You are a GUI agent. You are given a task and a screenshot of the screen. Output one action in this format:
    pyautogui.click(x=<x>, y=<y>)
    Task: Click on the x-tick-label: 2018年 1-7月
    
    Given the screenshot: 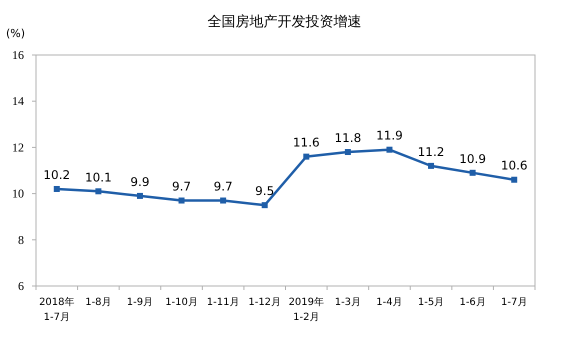 What is the action you would take?
    pyautogui.click(x=57, y=309)
    